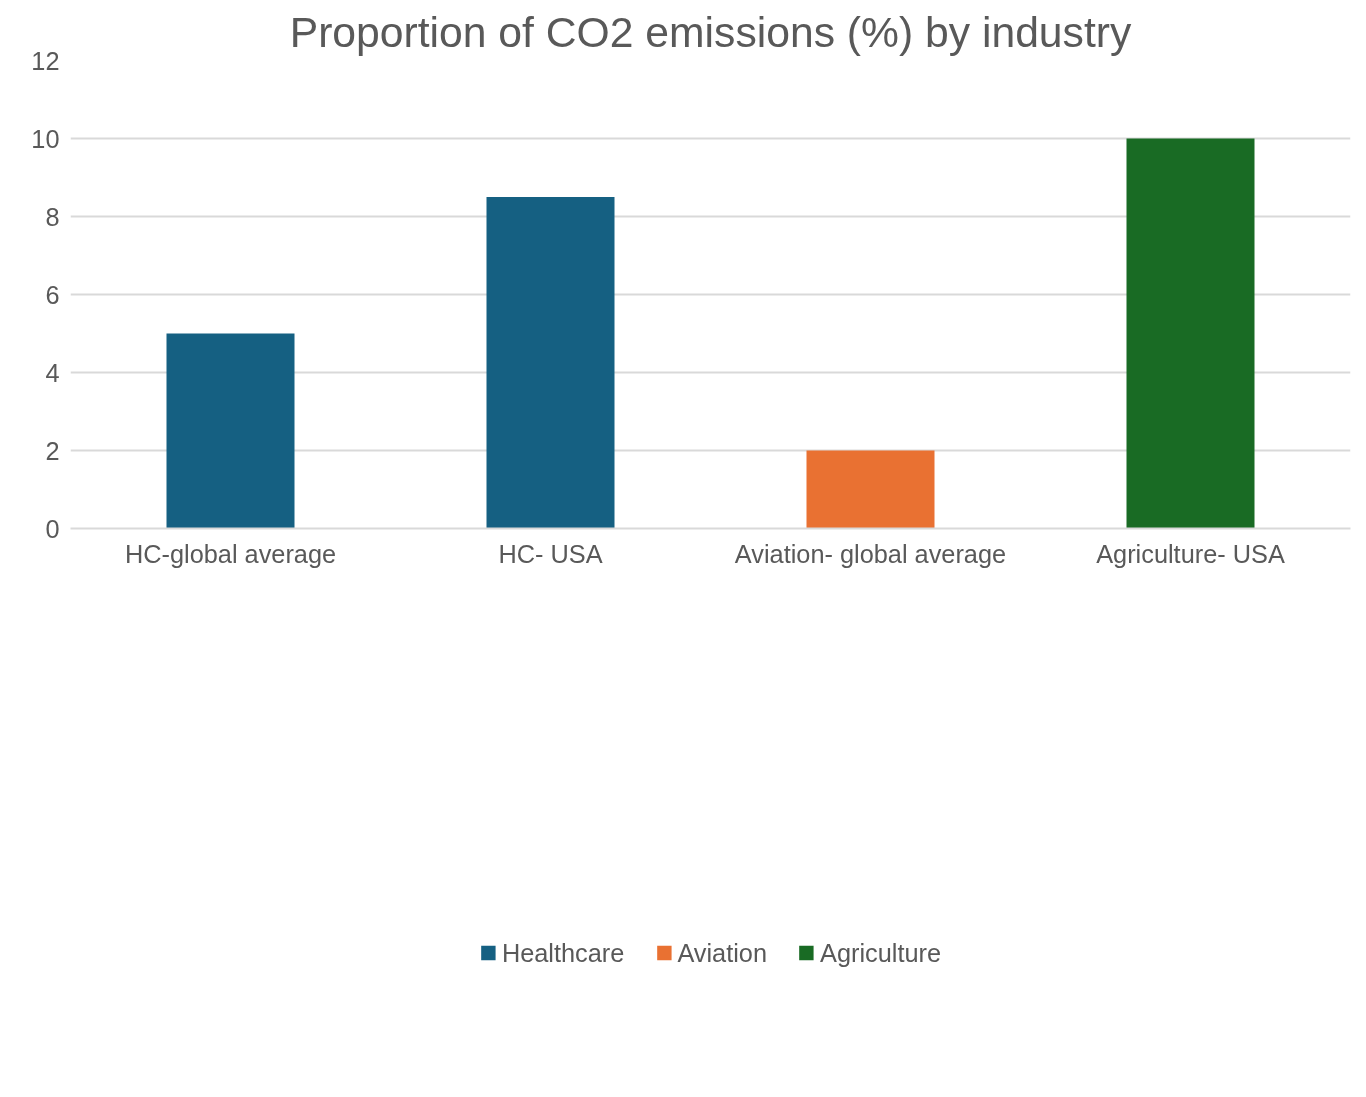 This screenshot has height=1097, width=1366. Describe the element at coordinates (45, 138) in the screenshot. I see `y-tick-label: 10` at that location.